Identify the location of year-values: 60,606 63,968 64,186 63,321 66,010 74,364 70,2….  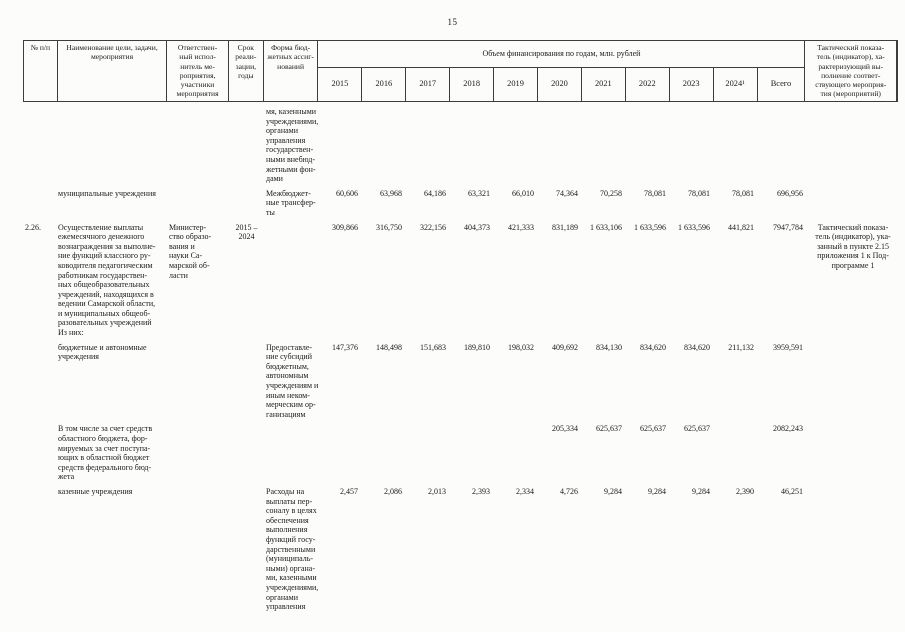
(539, 194).